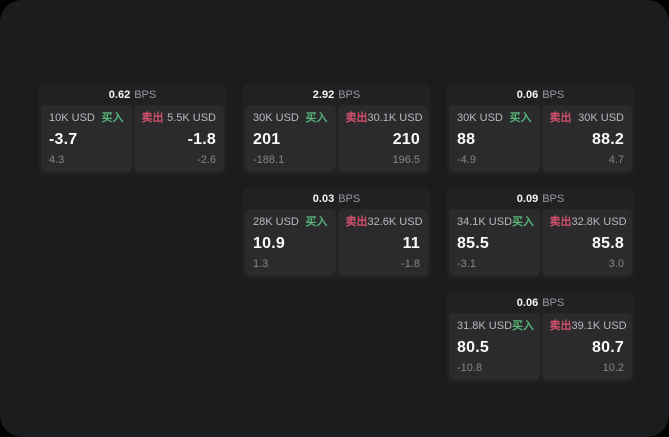 The image size is (669, 437). What do you see at coordinates (466, 160) in the screenshot?
I see `buy-delta: -4.9` at bounding box center [466, 160].